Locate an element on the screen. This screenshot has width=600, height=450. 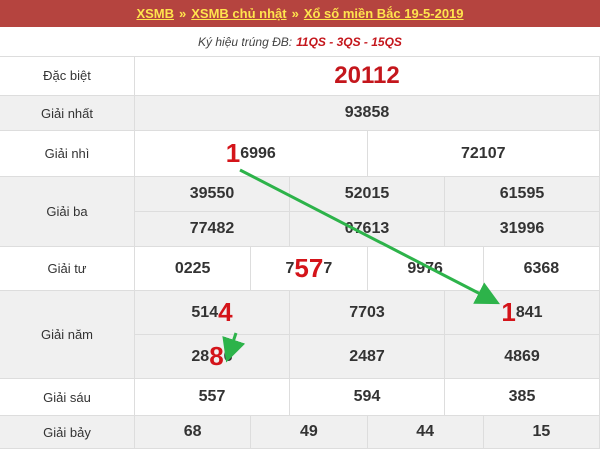
number: 77482 is located at coordinates (212, 229).